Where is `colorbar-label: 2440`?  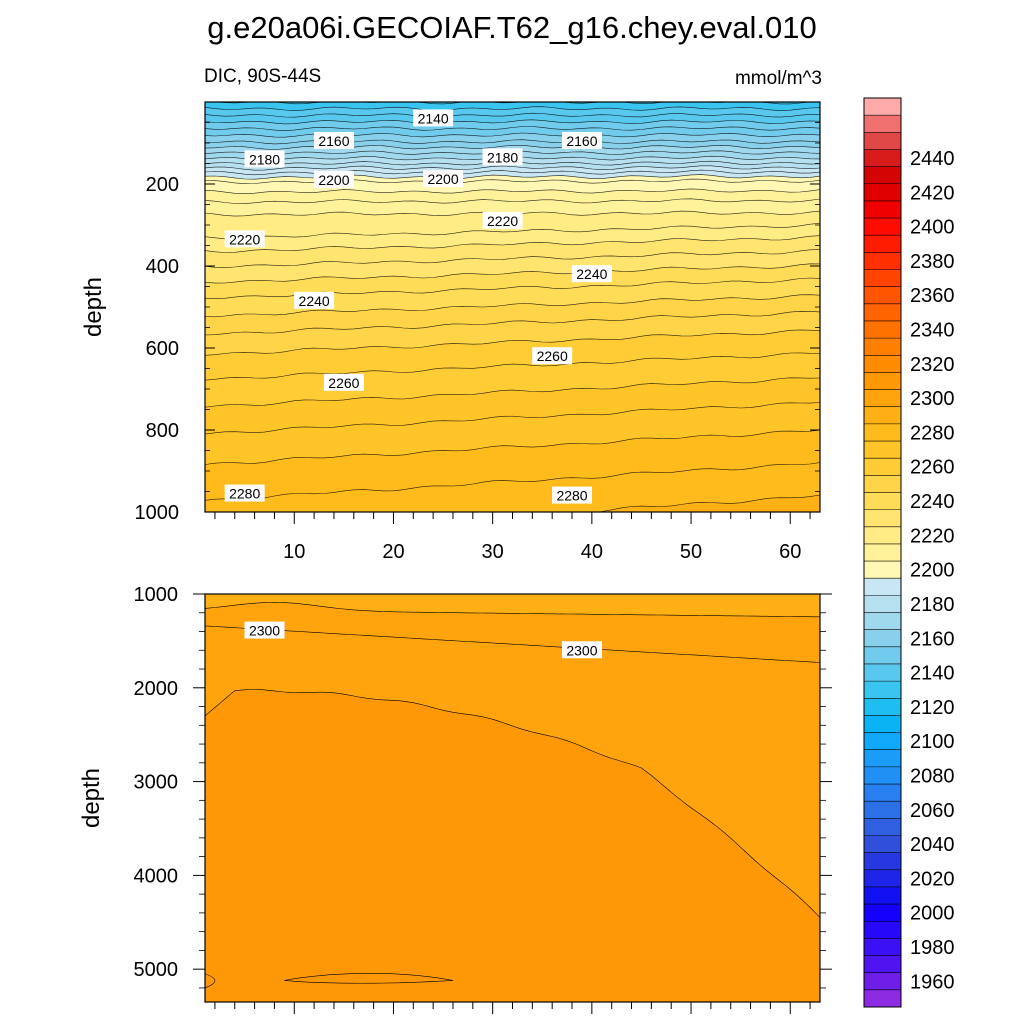 colorbar-label: 2440 is located at coordinates (932, 159).